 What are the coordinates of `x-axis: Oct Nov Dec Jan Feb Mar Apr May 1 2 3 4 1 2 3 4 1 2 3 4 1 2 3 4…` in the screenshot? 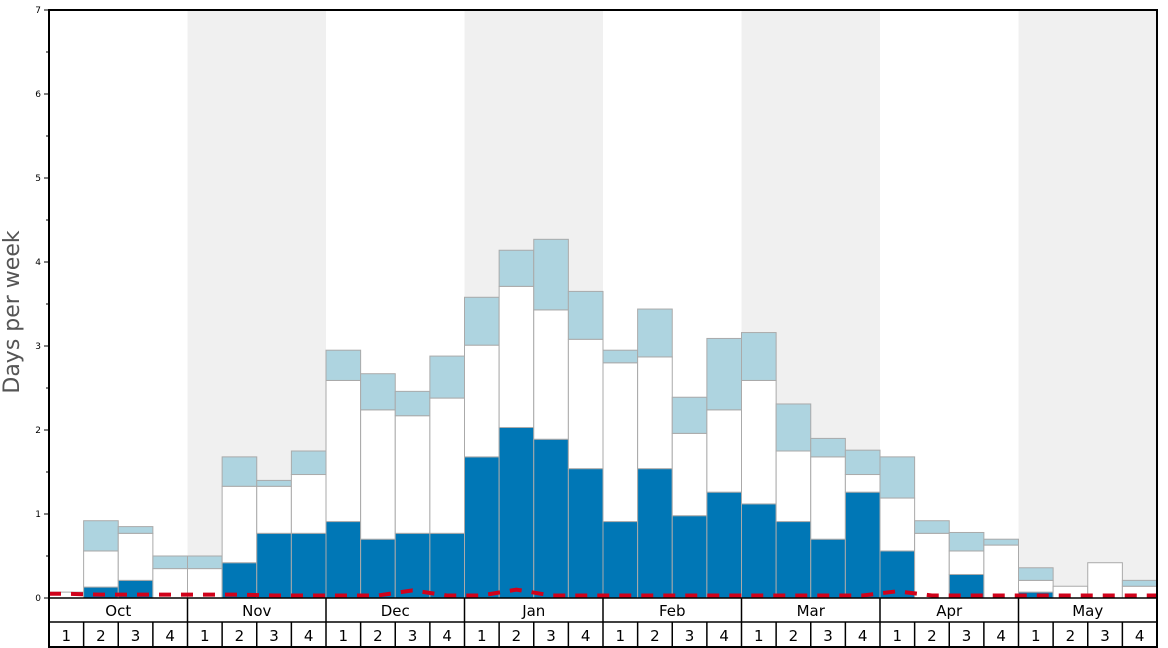 It's located at (603, 622).